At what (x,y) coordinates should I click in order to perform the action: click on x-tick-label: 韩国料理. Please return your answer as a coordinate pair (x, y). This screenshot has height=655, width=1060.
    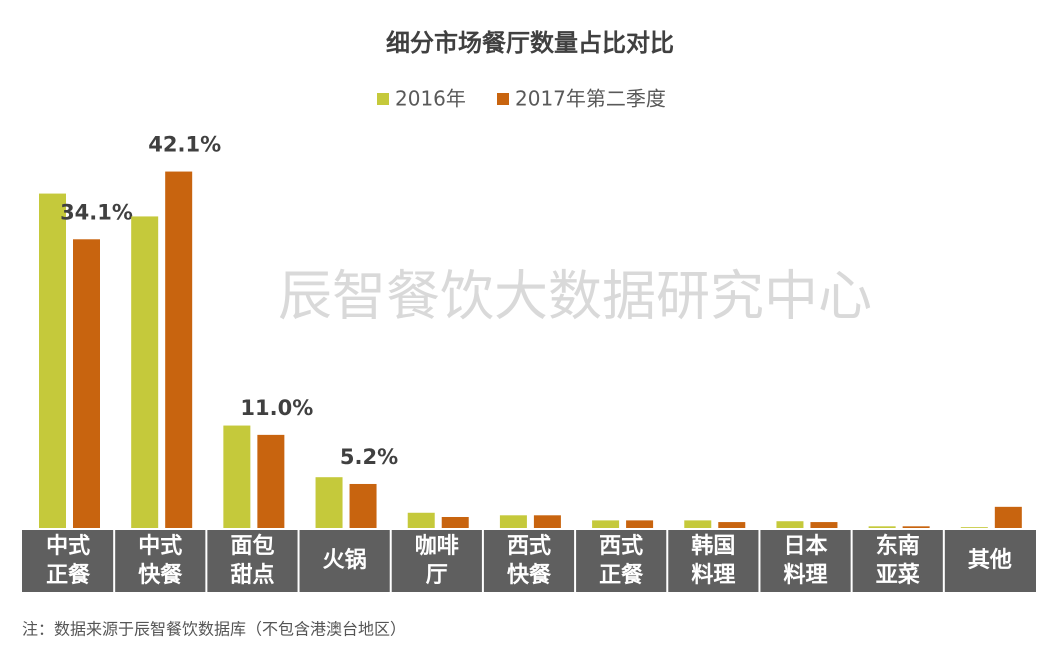
    Looking at the image, I should click on (713, 560).